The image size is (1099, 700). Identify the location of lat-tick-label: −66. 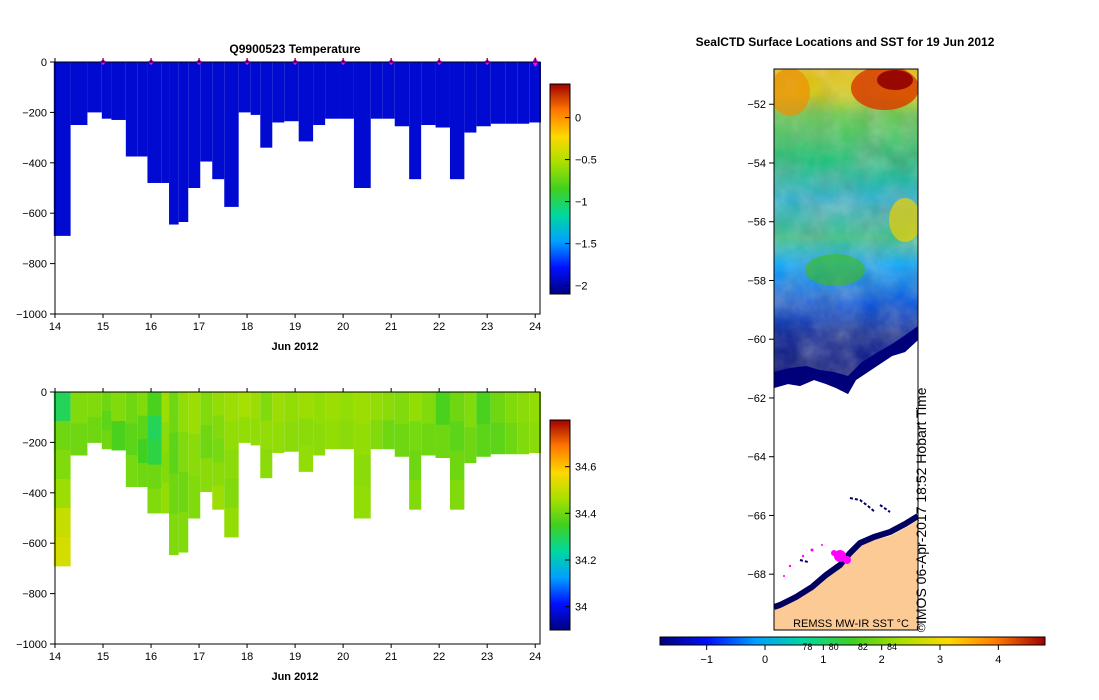
(756, 516).